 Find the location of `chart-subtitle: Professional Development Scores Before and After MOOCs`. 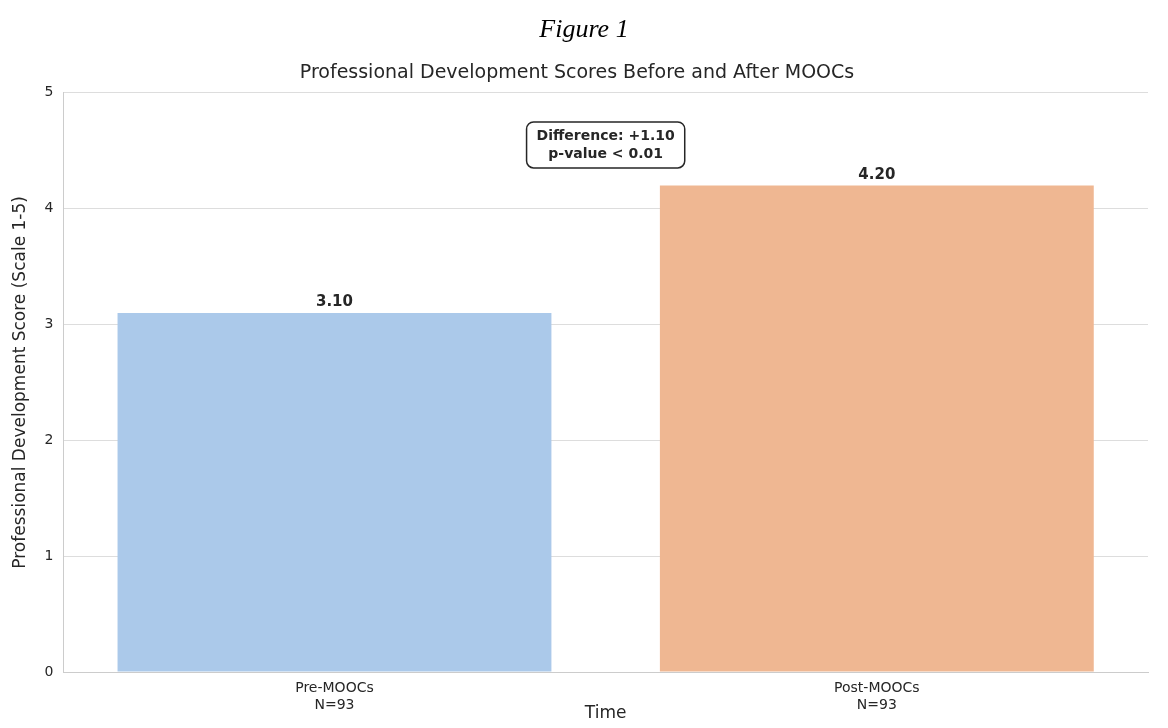

chart-subtitle: Professional Development Scores Before and After MOOCs is located at coordinates (577, 71).